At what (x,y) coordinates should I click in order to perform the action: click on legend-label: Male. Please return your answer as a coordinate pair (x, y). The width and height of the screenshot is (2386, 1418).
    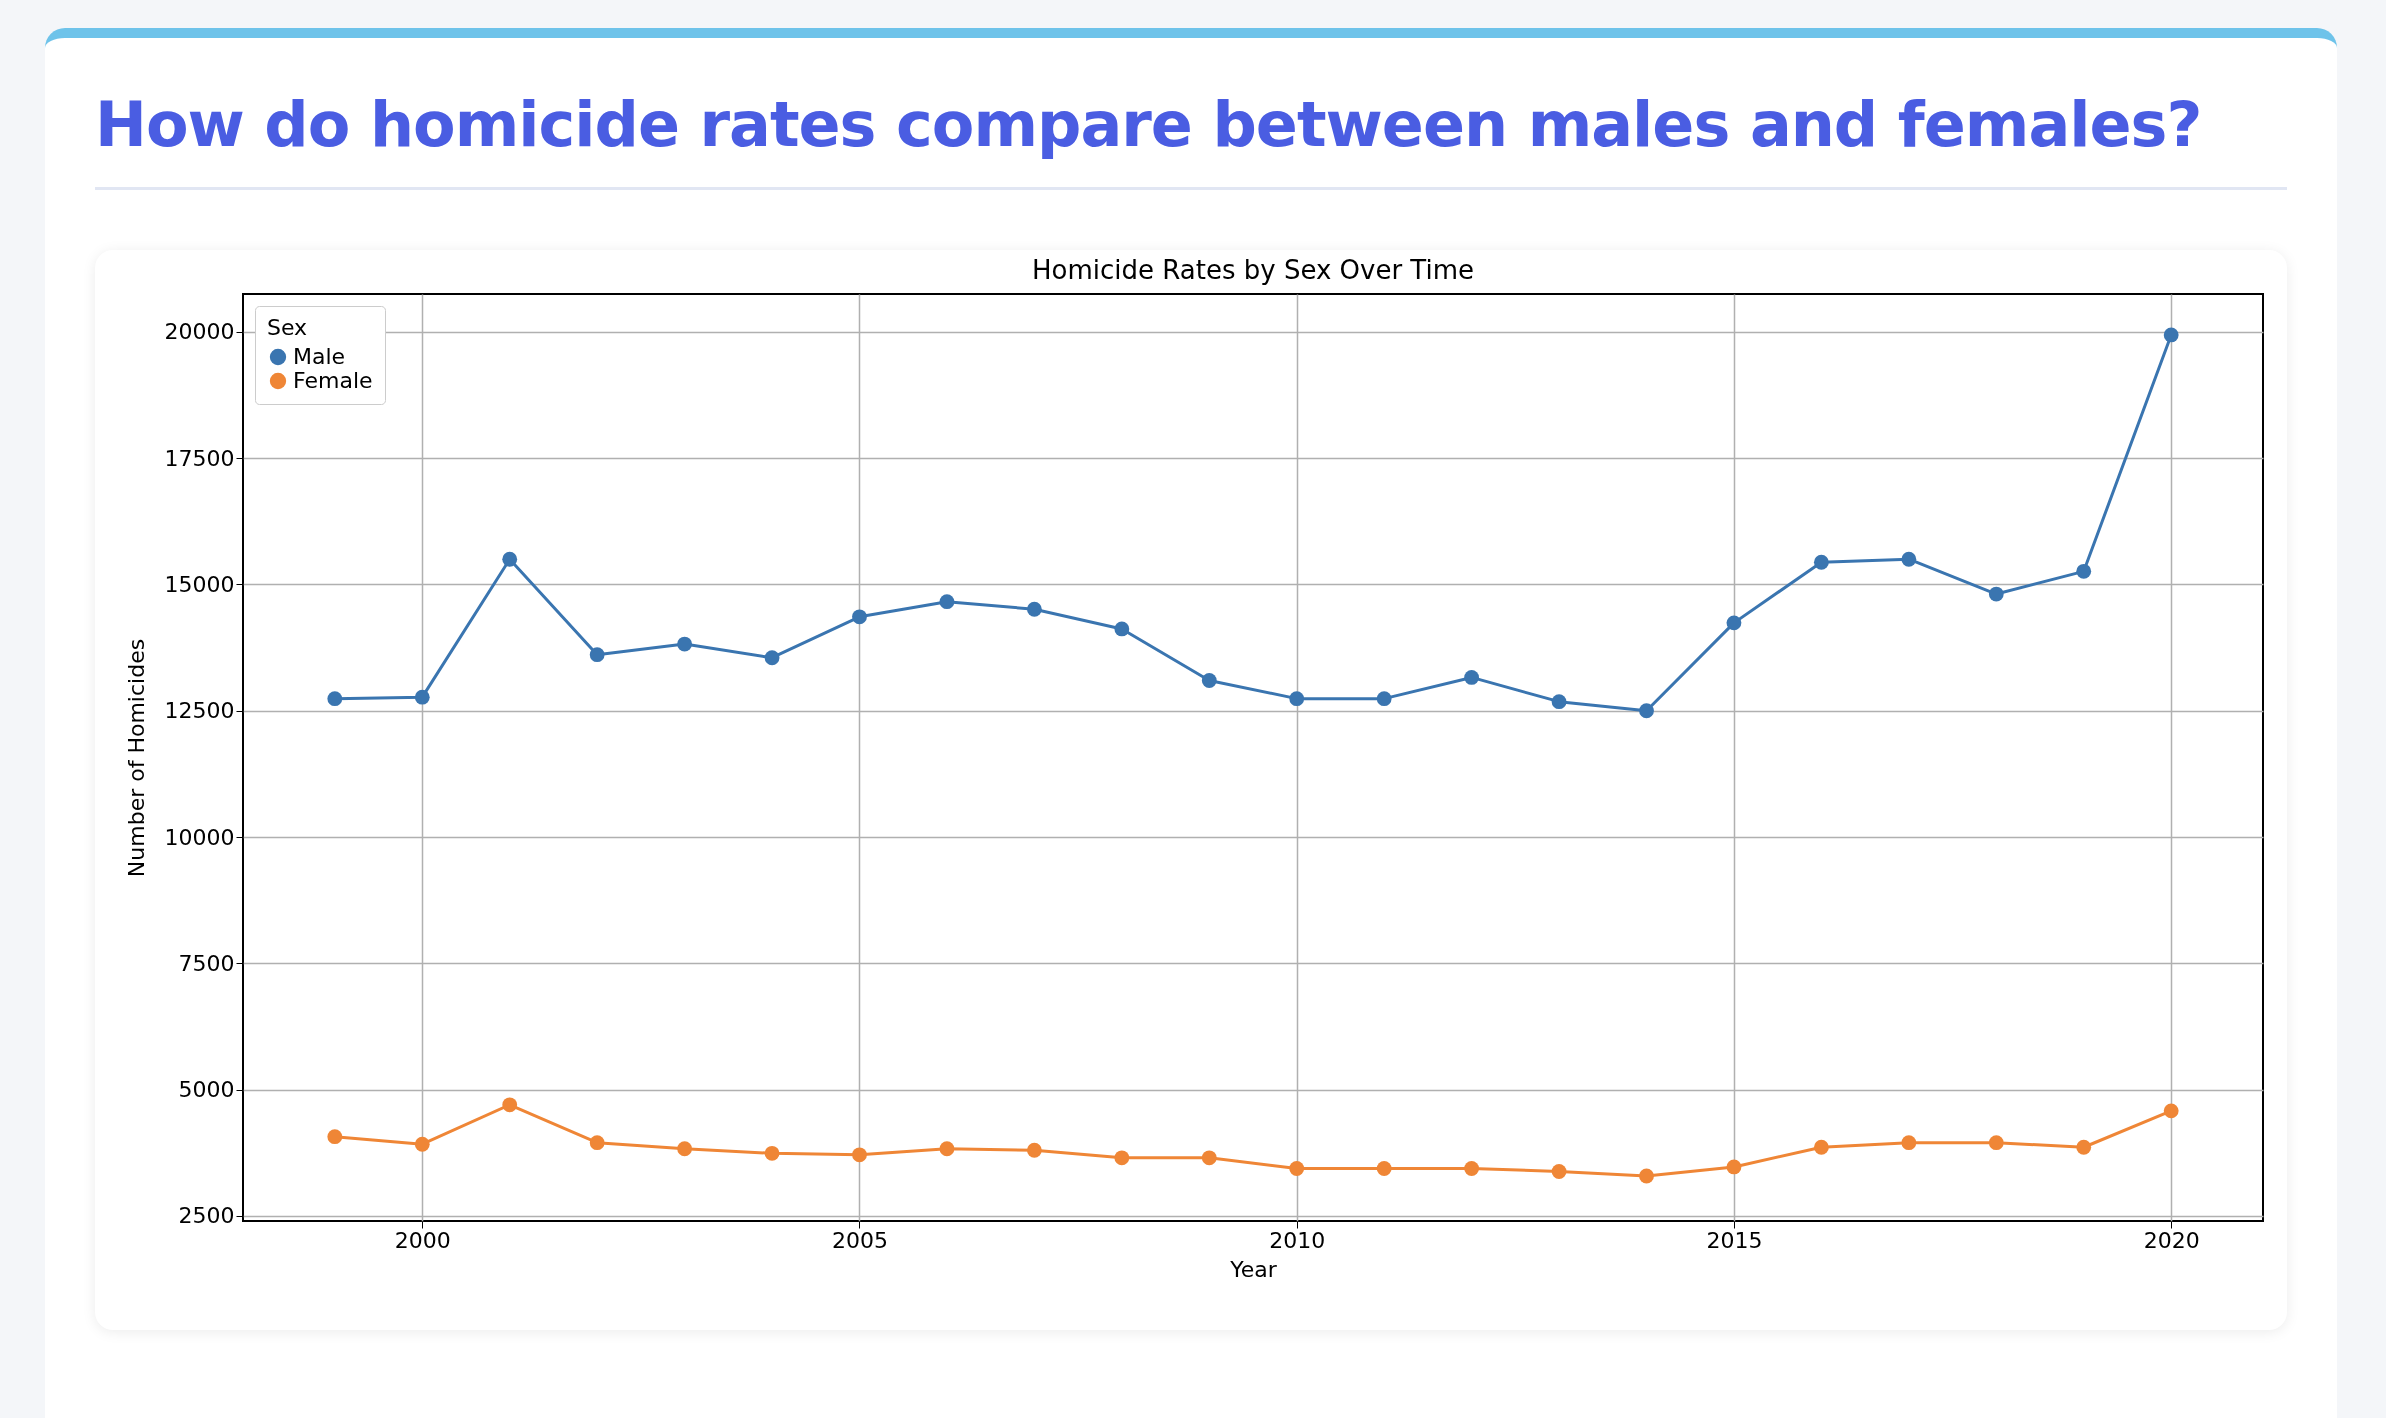
    Looking at the image, I should click on (319, 356).